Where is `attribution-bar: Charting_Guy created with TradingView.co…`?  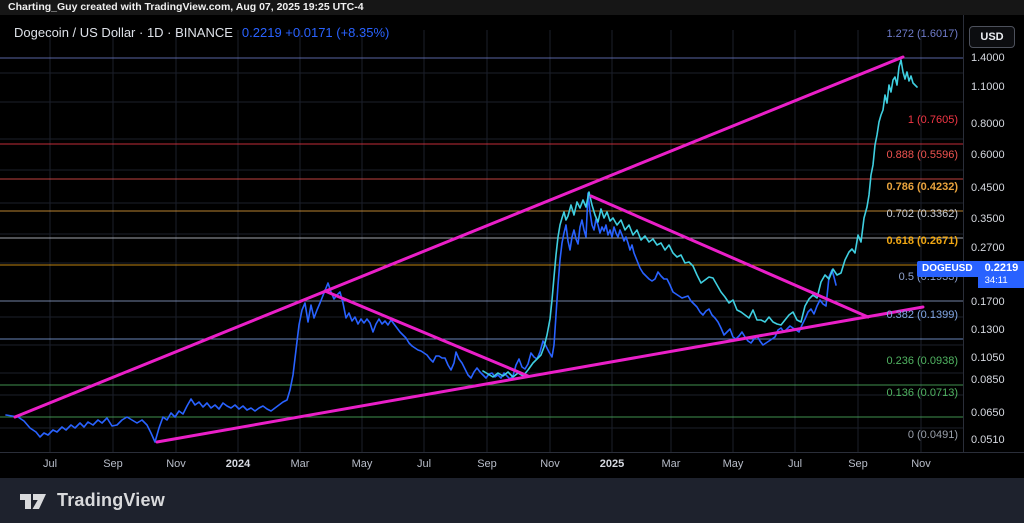 attribution-bar: Charting_Guy created with TradingView.co… is located at coordinates (512, 7).